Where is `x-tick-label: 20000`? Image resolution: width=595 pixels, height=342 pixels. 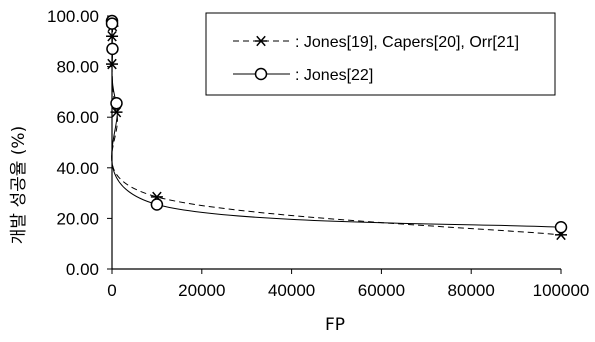
x-tick-label: 20000 is located at coordinates (201, 290).